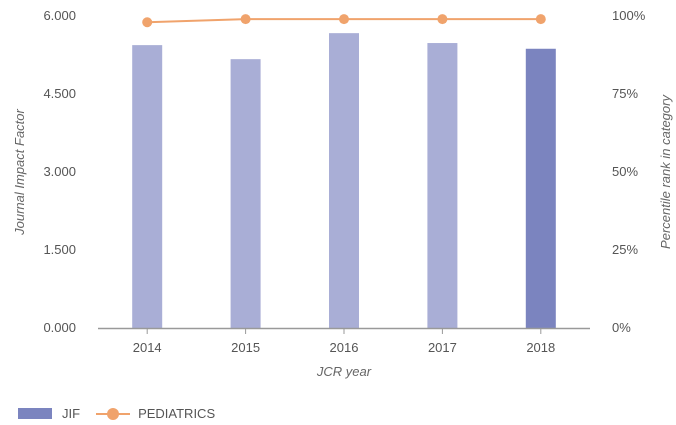 The width and height of the screenshot is (676, 425). What do you see at coordinates (344, 371) in the screenshot?
I see `x-axis-title: JCR year` at bounding box center [344, 371].